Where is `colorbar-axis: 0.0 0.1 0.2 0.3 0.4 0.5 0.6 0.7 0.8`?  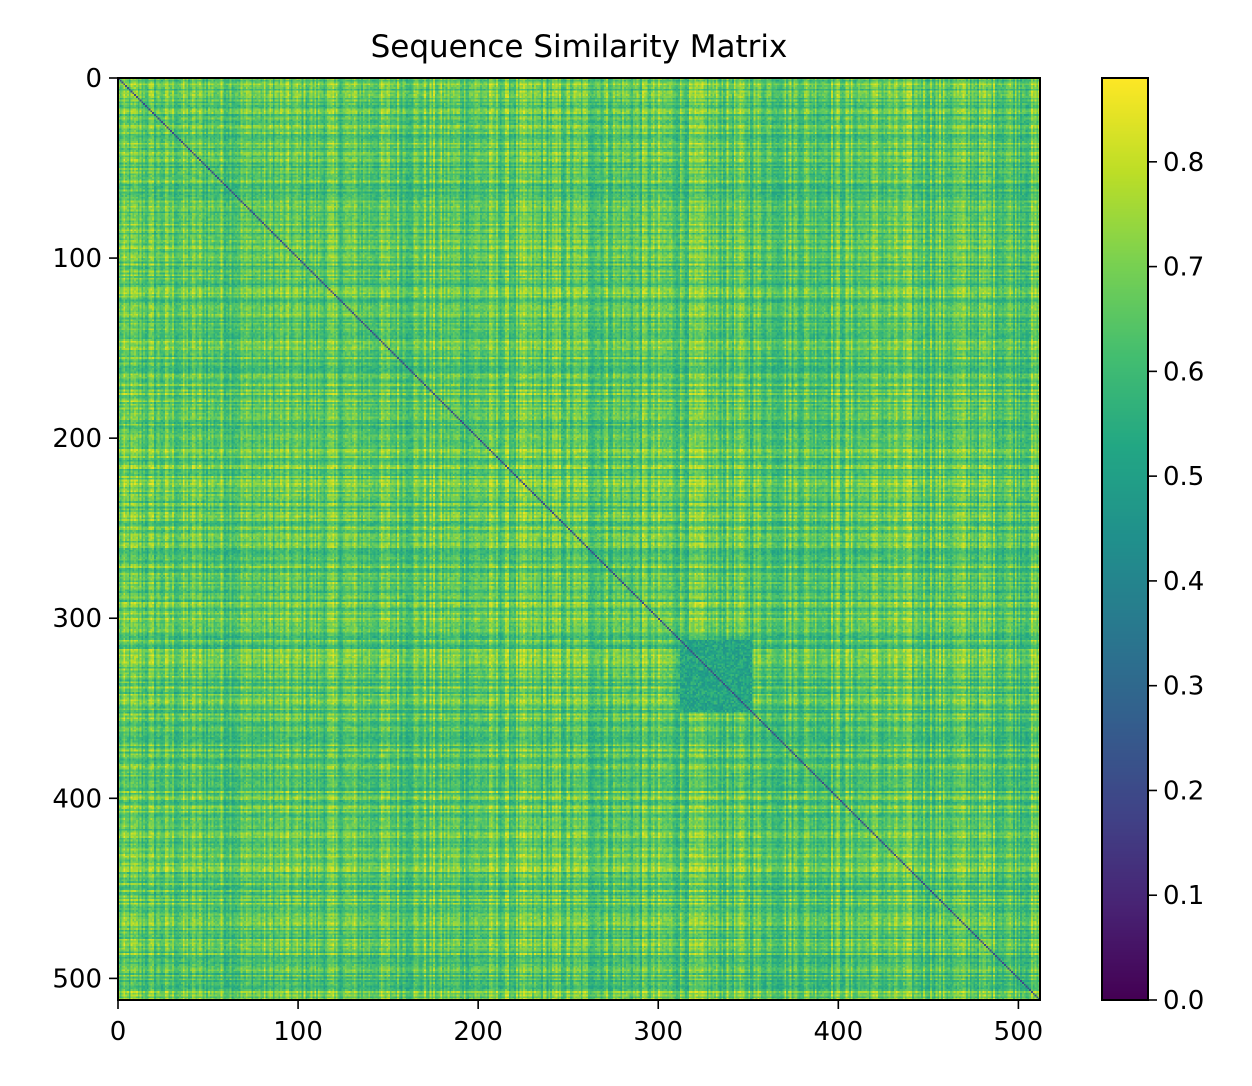
colorbar-axis: 0.0 0.1 0.2 0.3 0.4 0.5 0.6 0.7 0.8 is located at coordinates (1176, 582).